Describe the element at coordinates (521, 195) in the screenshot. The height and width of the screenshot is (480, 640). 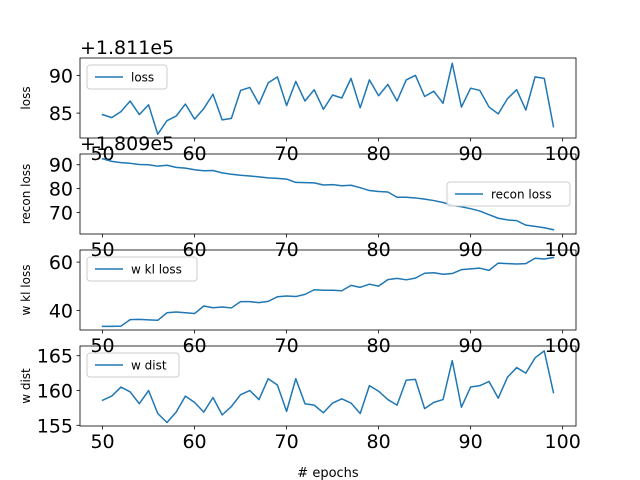
I see `legend-label: recon loss` at that location.